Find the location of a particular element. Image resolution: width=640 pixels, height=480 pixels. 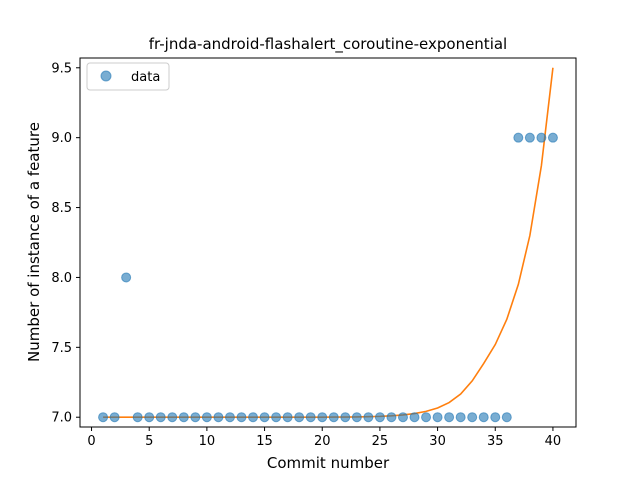

x-tick-label: 10 is located at coordinates (207, 441).